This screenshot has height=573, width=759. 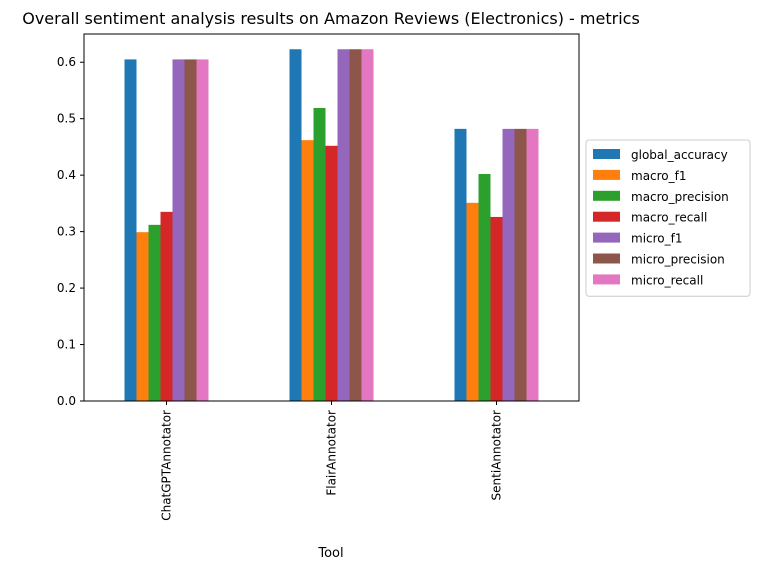 I want to click on legend-label-macro_precision: macro_precision, so click(x=680, y=197).